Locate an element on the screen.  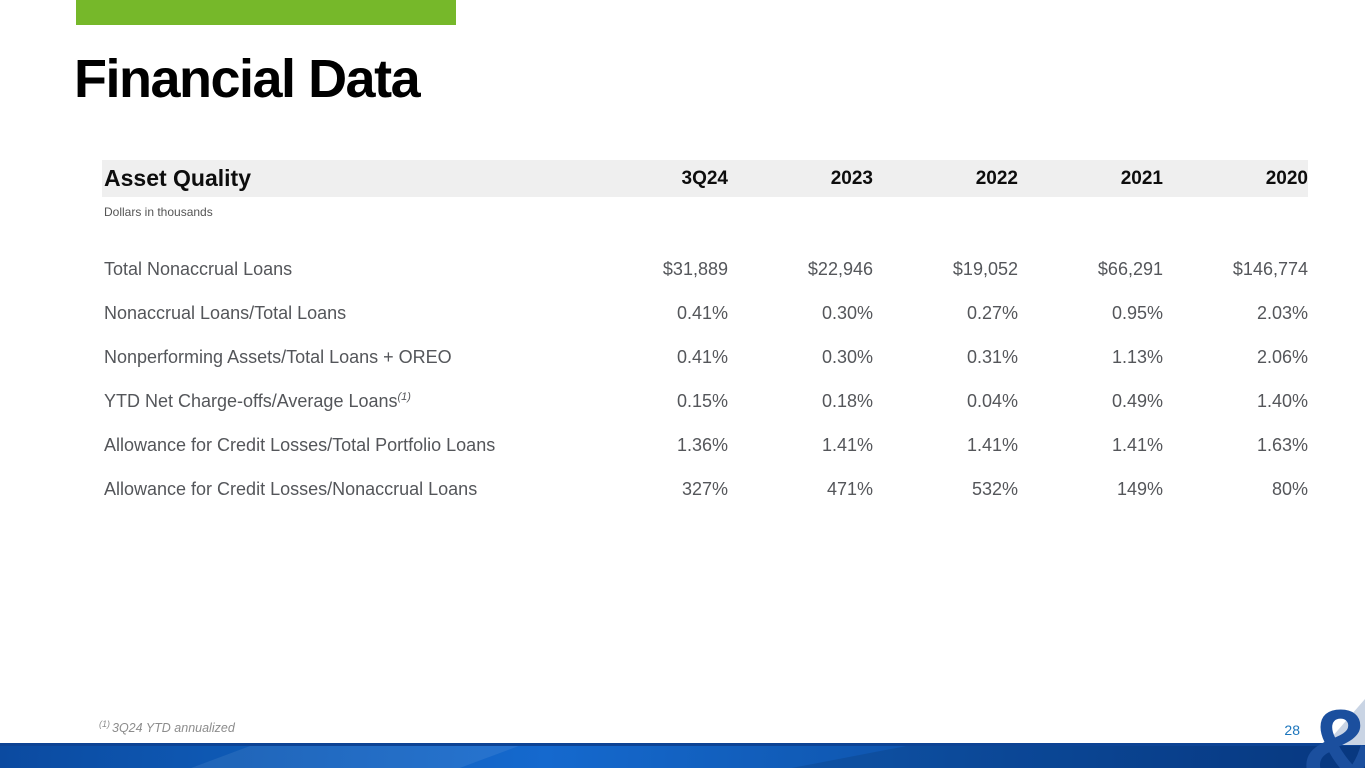
page-number: 28 is located at coordinates (1292, 730).